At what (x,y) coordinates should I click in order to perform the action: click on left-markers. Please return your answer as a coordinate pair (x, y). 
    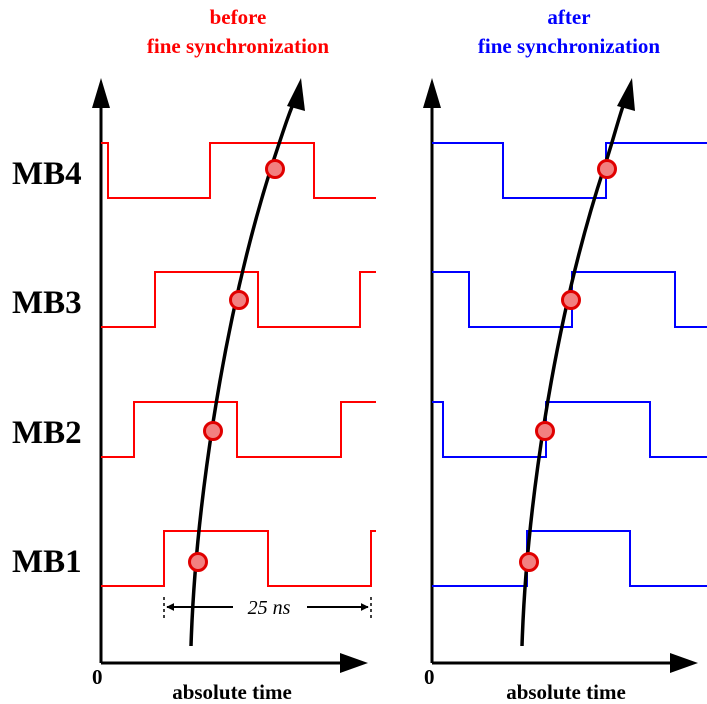
    Looking at the image, I should click on (236, 365).